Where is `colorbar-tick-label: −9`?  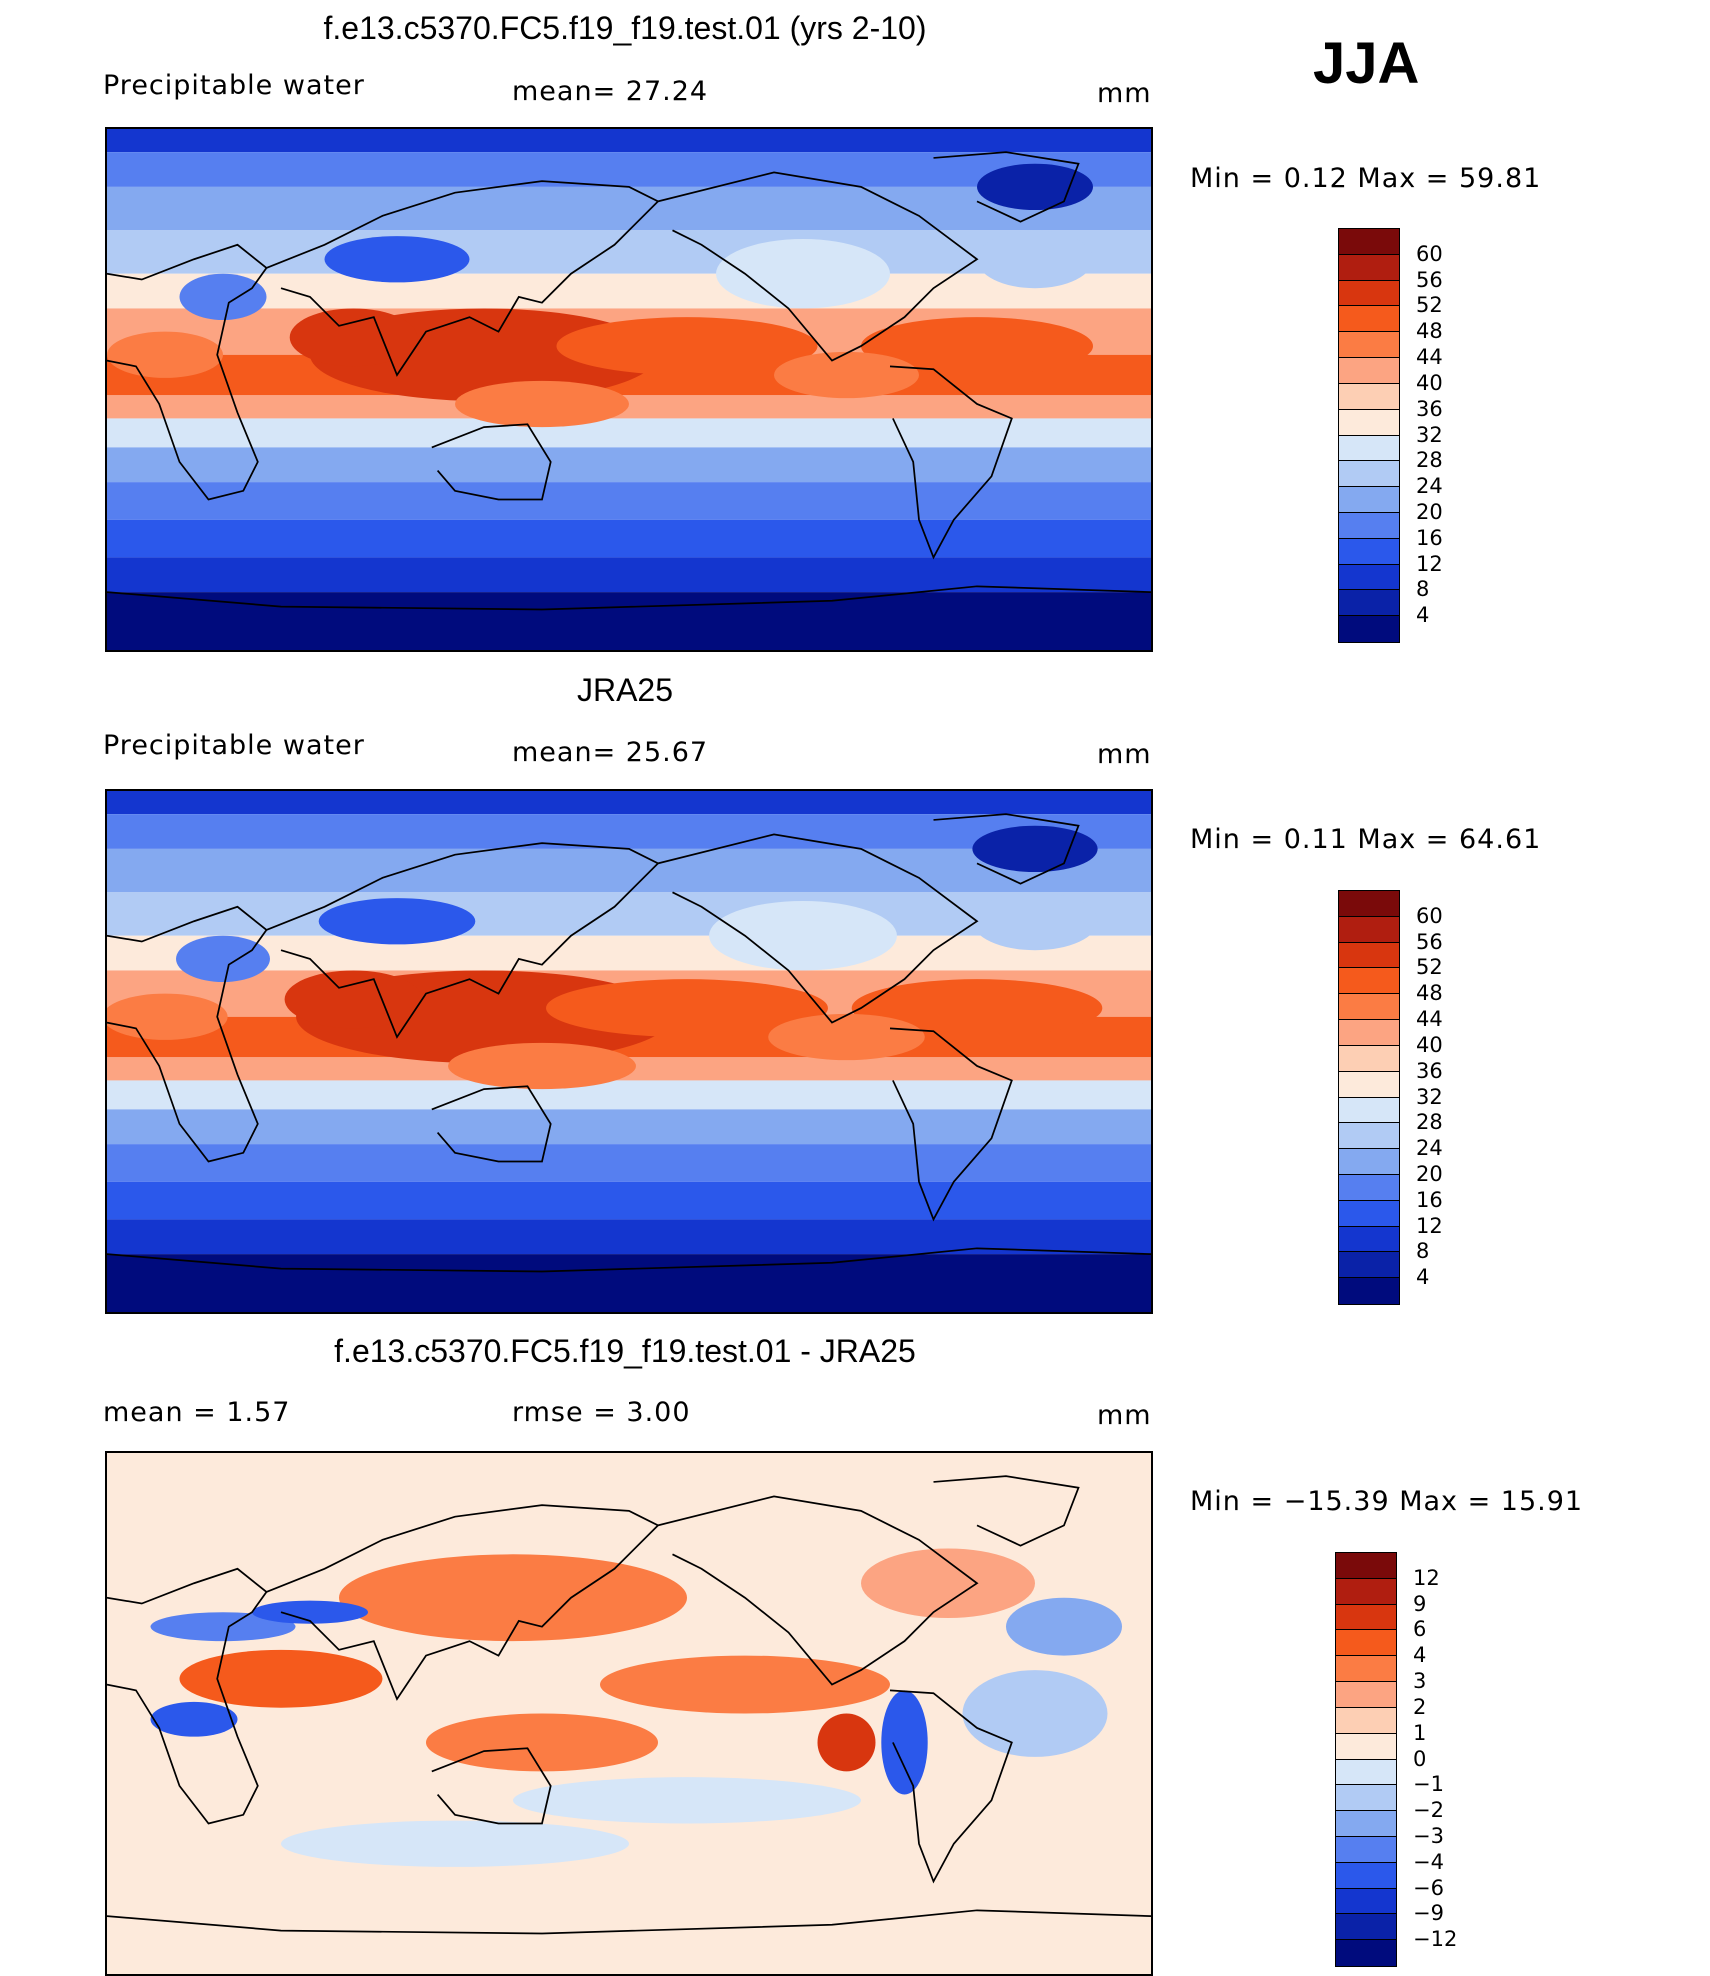 colorbar-tick-label: −9 is located at coordinates (1428, 1913).